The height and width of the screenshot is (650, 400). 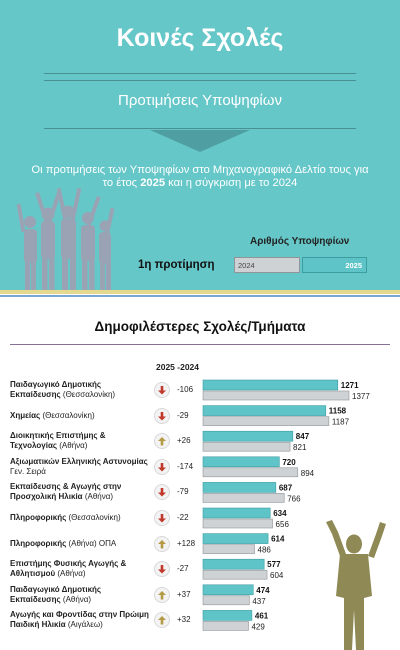 I want to click on row-label: Χημείας (Θεσσαλονίκη), so click(x=80, y=416).